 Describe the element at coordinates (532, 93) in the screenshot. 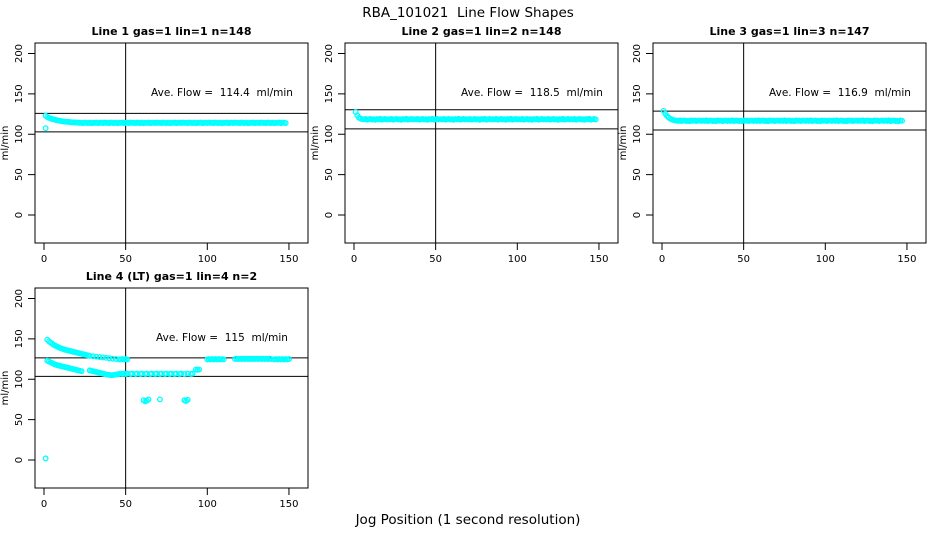

I see `ave-flow-annotation: Ave. Flow = 118.5 ml/min` at that location.